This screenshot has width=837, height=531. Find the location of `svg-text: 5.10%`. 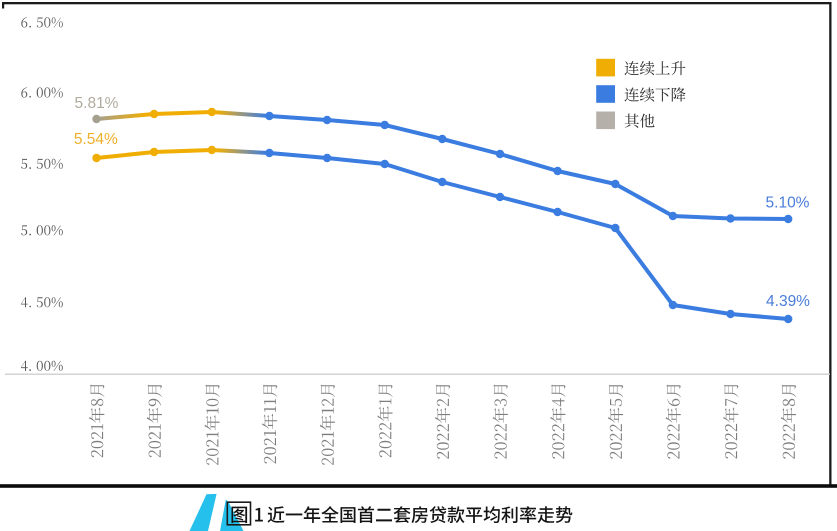

svg-text: 5.10% is located at coordinates (788, 203).